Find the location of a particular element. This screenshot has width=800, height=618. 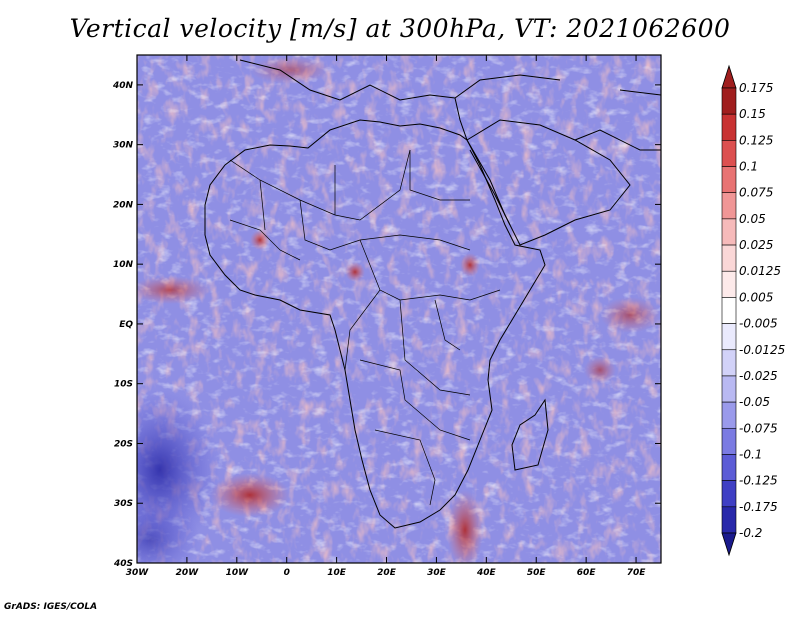

colorbar-label: 0.005 is located at coordinates (756, 297).